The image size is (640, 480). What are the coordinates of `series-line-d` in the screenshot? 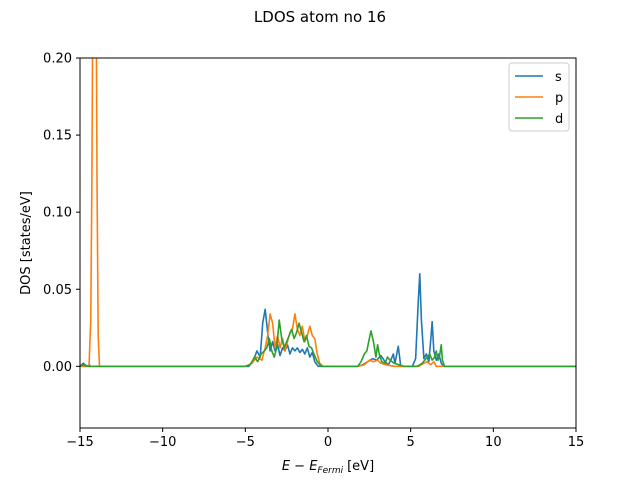 It's located at (328, 343).